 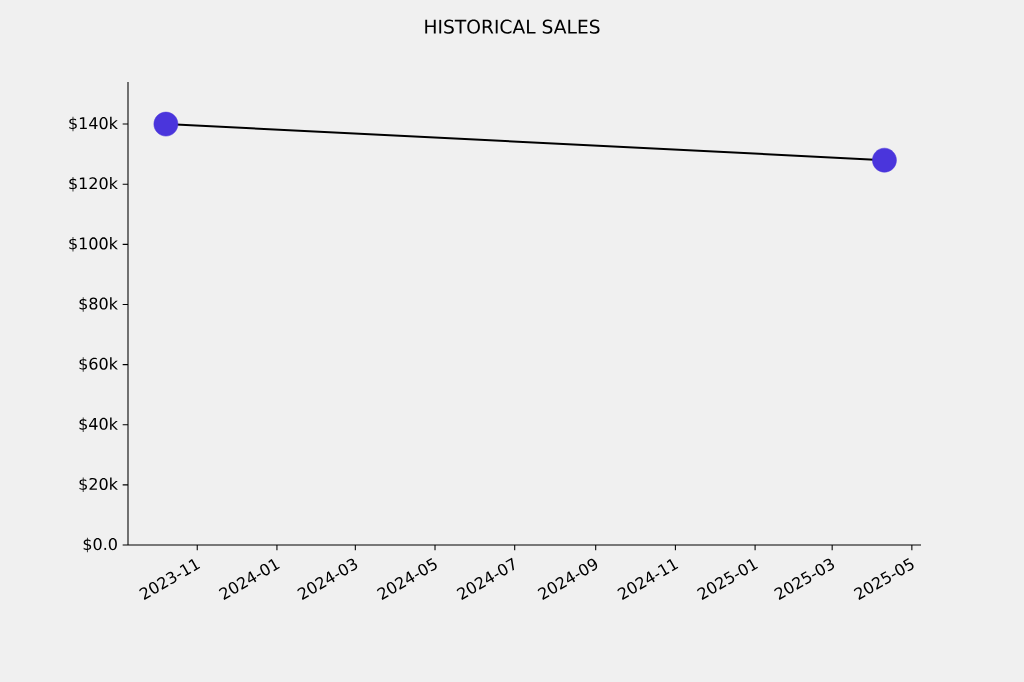 What do you see at coordinates (93, 124) in the screenshot?
I see `y-tick-label: $140k` at bounding box center [93, 124].